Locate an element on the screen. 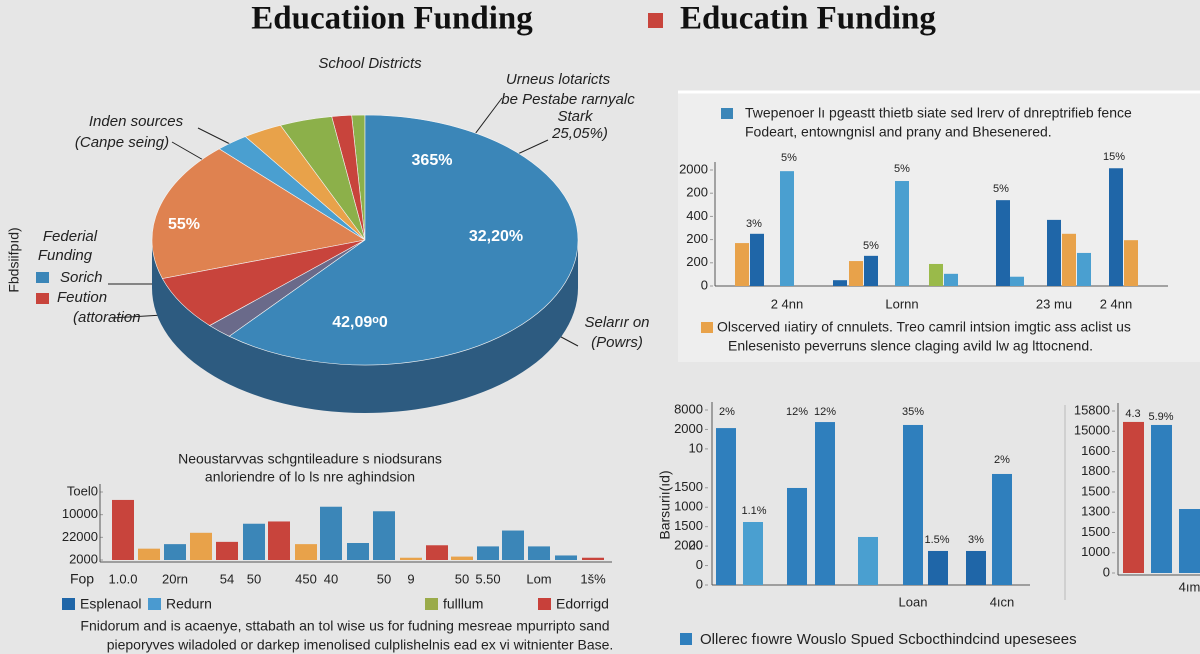 The height and width of the screenshot is (654, 1200). annotation: (Canpe seing) is located at coordinates (122, 142).